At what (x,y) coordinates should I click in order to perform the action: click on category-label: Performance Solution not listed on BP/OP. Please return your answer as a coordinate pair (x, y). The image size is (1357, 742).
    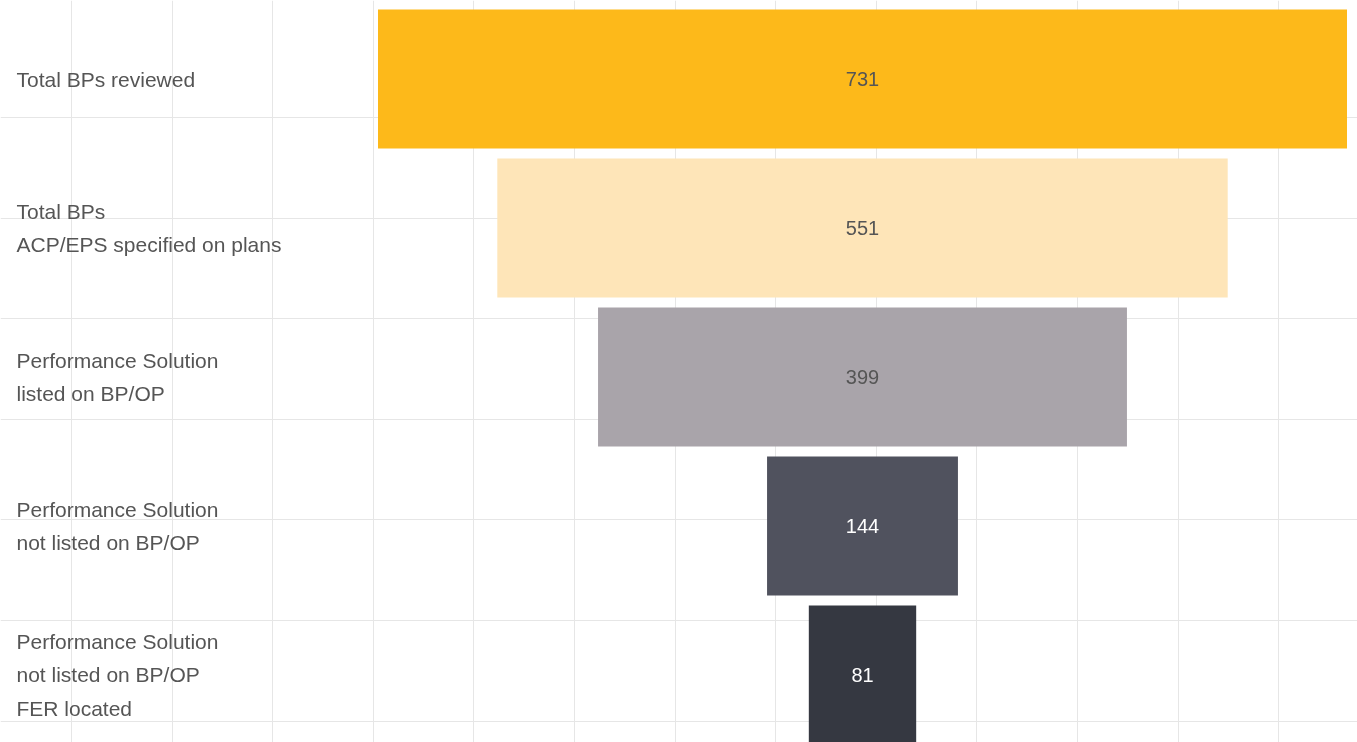
    Looking at the image, I should click on (117, 526).